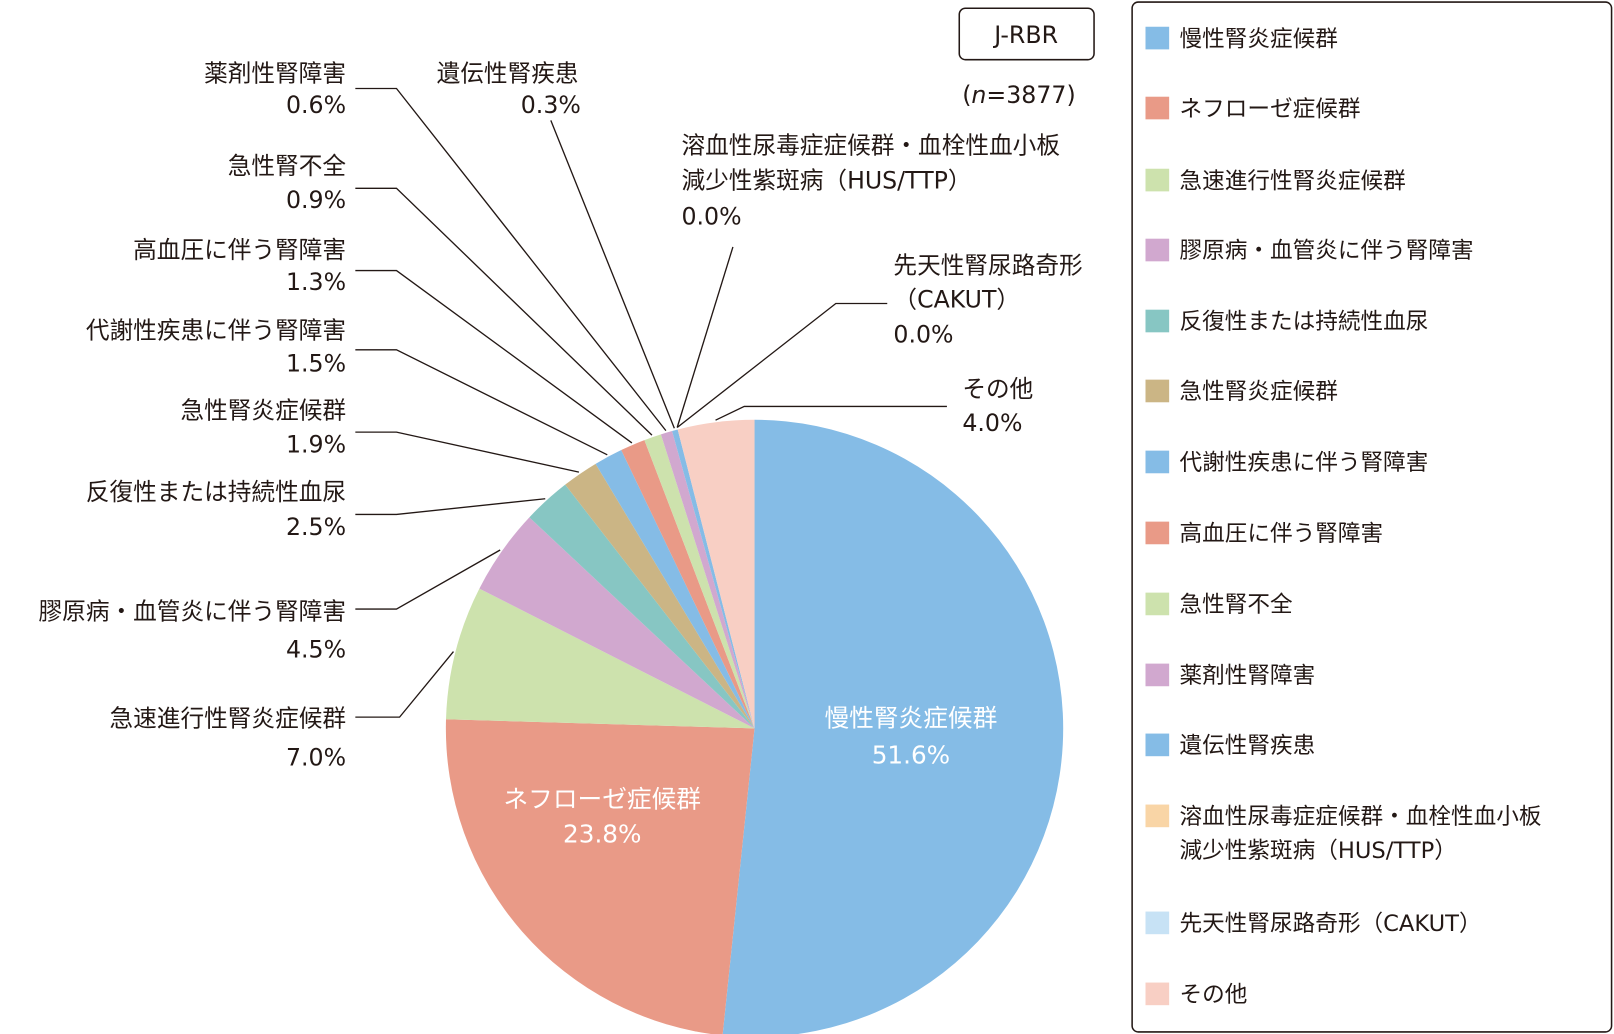 This screenshot has height=1034, width=1614. I want to click on outer-value-rpgn: 7.0%, so click(316, 757).